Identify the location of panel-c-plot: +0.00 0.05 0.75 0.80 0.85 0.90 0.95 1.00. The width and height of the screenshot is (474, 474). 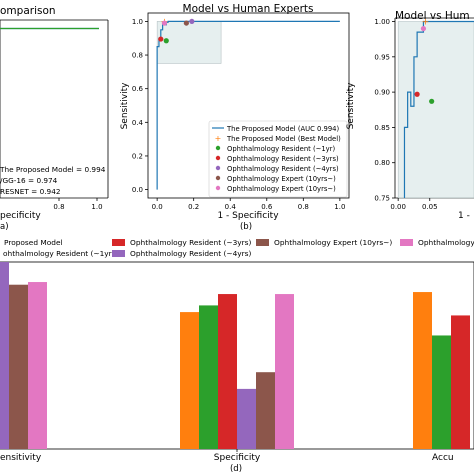
(424, 114).